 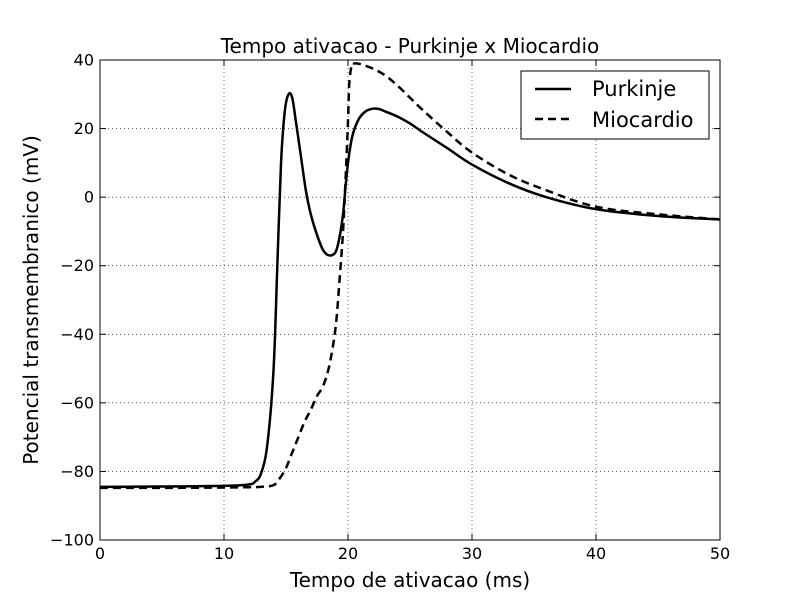 What do you see at coordinates (410, 46) in the screenshot?
I see `chart-title: Tempo ativacao - Purkinje x Miocardio` at bounding box center [410, 46].